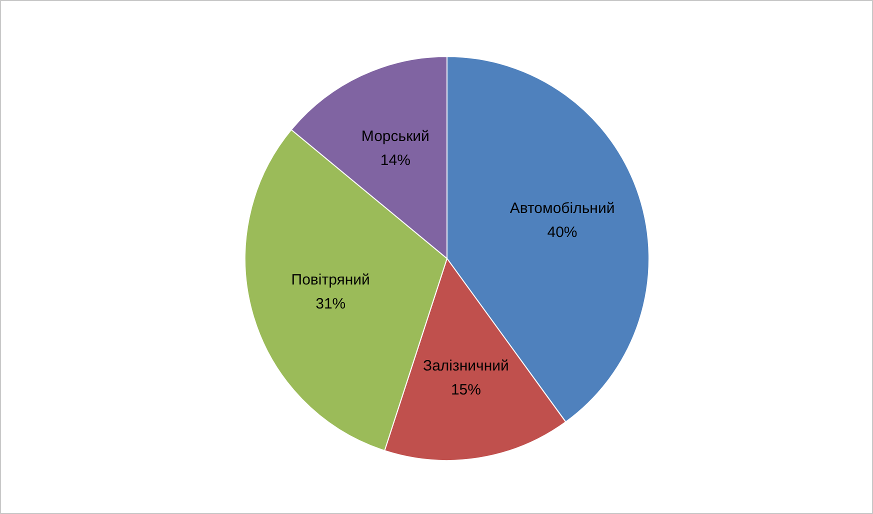 The width and height of the screenshot is (873, 514). I want to click on slice-label: Повітряний, so click(330, 279).